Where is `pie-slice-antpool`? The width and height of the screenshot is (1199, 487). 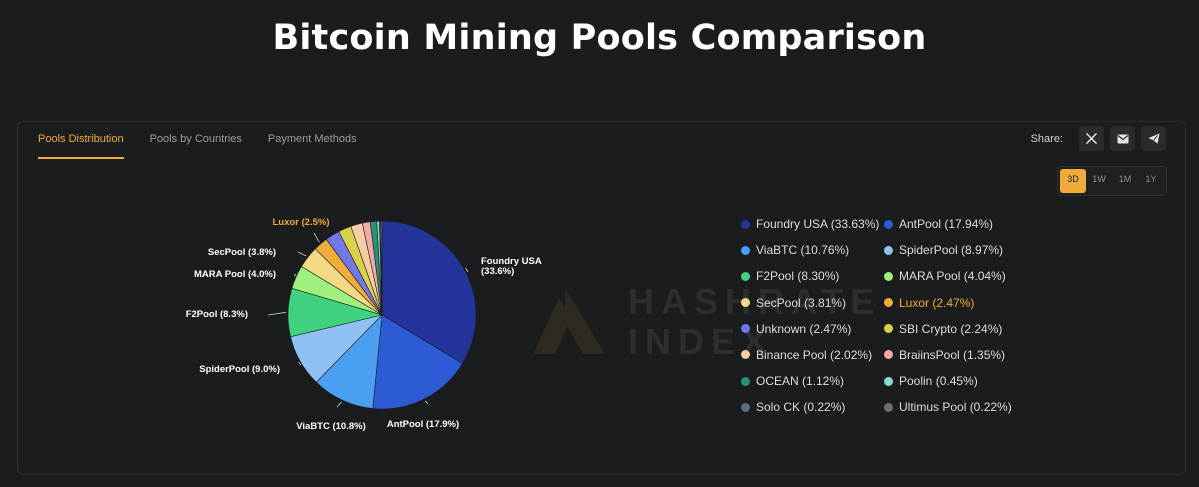 pie-slice-antpool is located at coordinates (417, 362).